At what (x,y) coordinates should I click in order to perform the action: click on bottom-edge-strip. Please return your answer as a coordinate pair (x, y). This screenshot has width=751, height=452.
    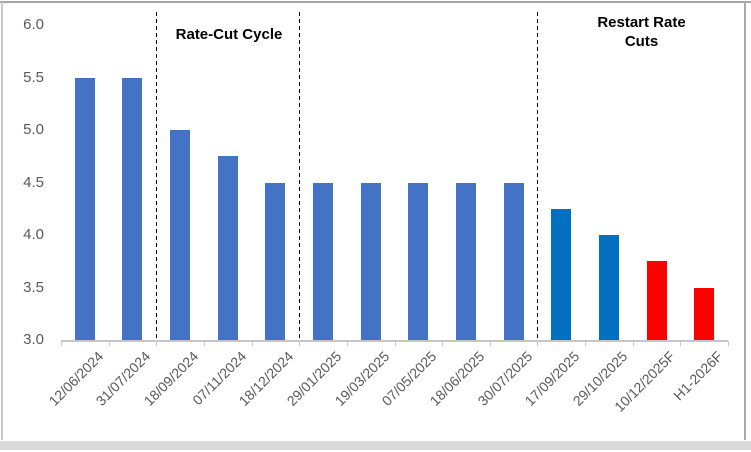
    Looking at the image, I should click on (375, 445).